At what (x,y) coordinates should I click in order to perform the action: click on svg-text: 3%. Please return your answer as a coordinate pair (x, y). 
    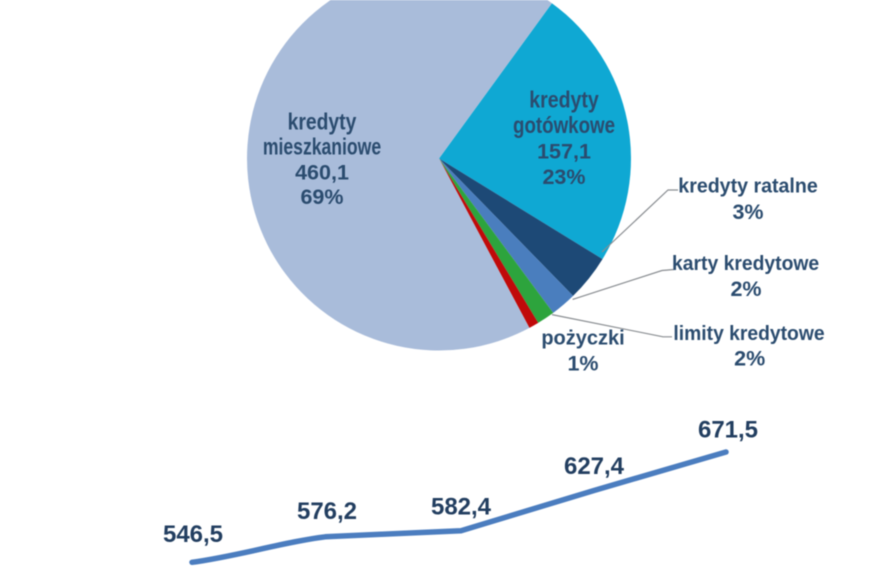
    Looking at the image, I should click on (747, 212).